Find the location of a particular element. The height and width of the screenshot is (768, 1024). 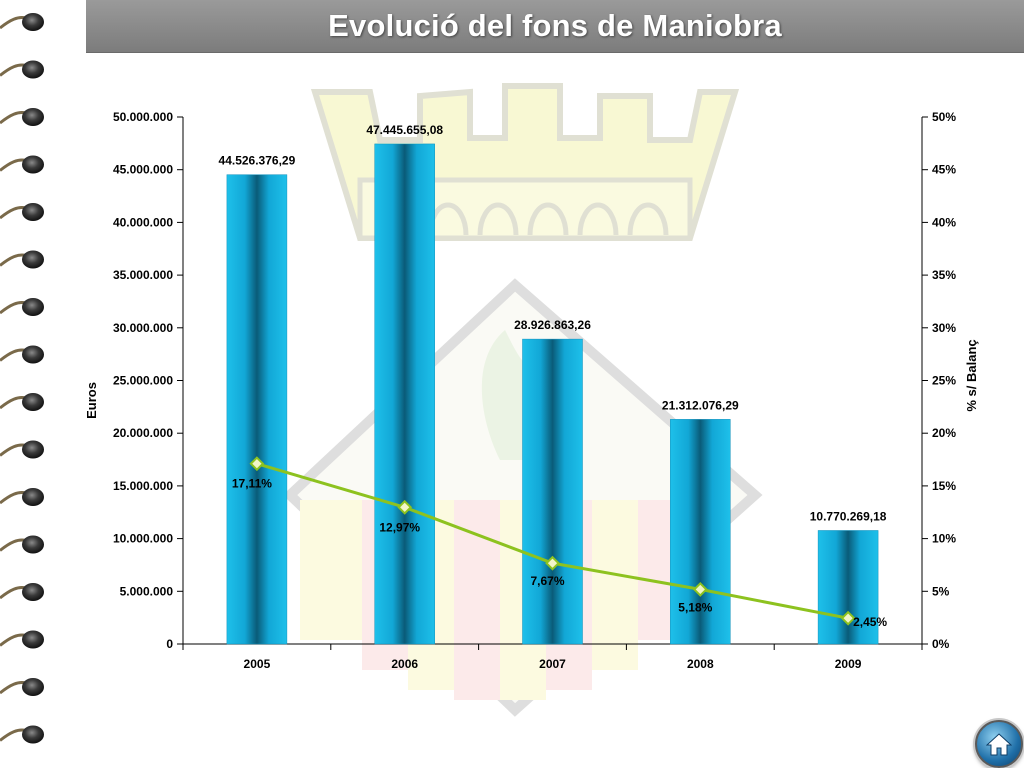

page-title: Evolució del fons de Maniobra is located at coordinates (555, 25).